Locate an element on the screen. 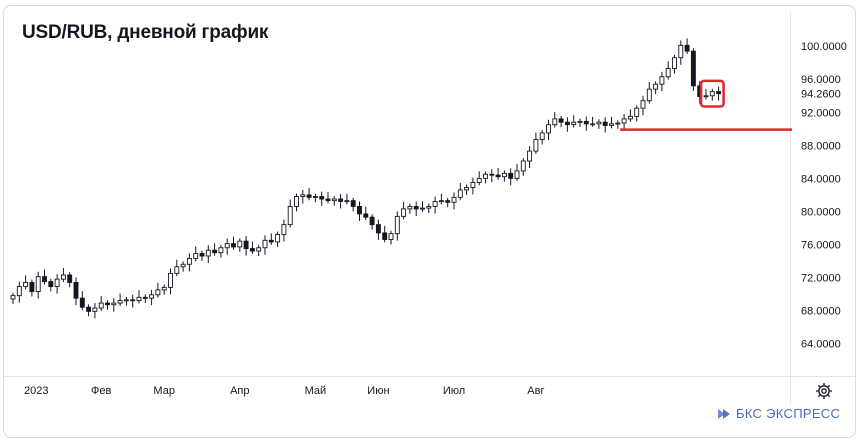 This screenshot has height=444, width=863. brand-text: БКС ЭКСПРЕСС is located at coordinates (788, 413).